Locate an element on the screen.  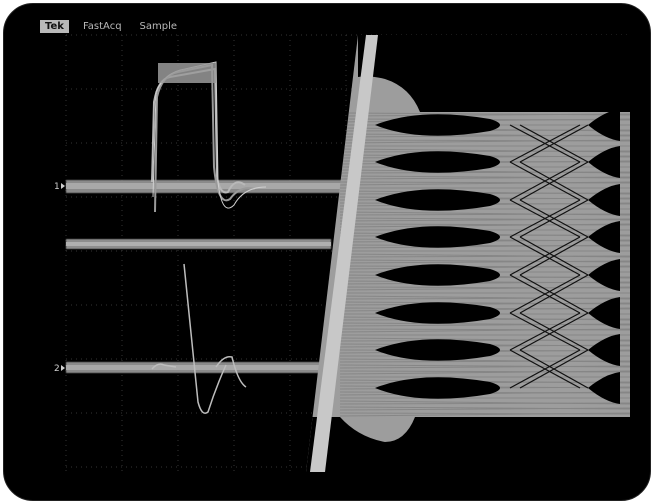
brand-badge: Tek is located at coordinates (54, 26).